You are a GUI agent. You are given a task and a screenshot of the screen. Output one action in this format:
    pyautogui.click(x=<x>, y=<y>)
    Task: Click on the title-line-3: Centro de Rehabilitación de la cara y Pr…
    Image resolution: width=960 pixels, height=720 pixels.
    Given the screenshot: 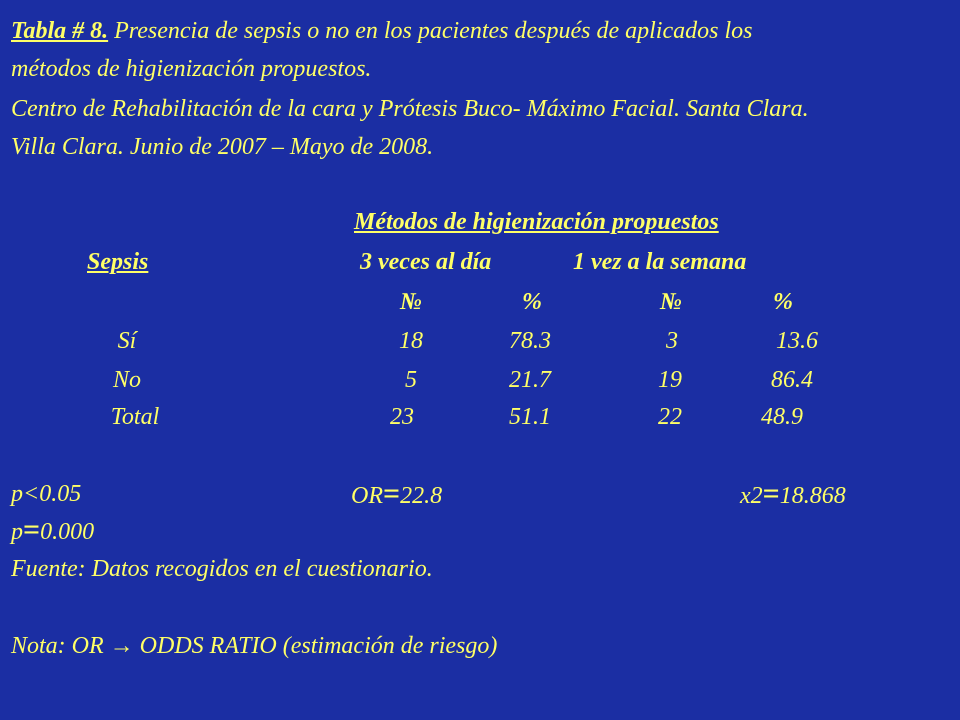 What is the action you would take?
    pyautogui.click(x=410, y=109)
    